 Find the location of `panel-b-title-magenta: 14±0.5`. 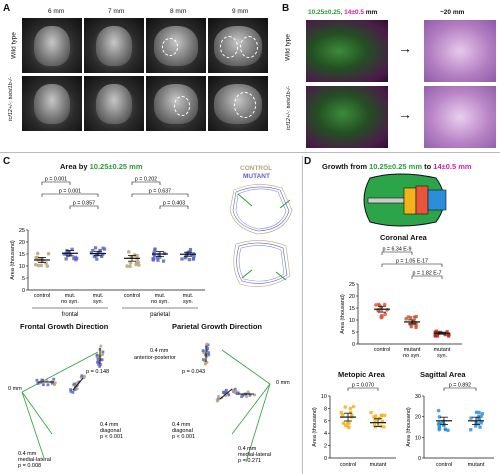

panel-b-title-magenta: 14±0.5 is located at coordinates (354, 12).